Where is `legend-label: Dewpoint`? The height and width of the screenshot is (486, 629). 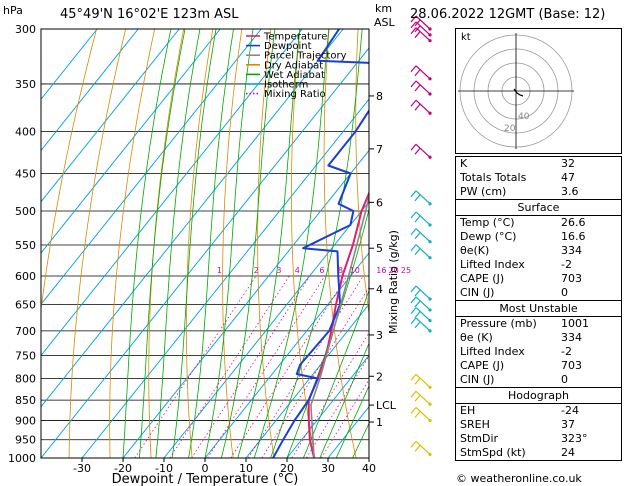 legend-label: Dewpoint is located at coordinates (288, 46).